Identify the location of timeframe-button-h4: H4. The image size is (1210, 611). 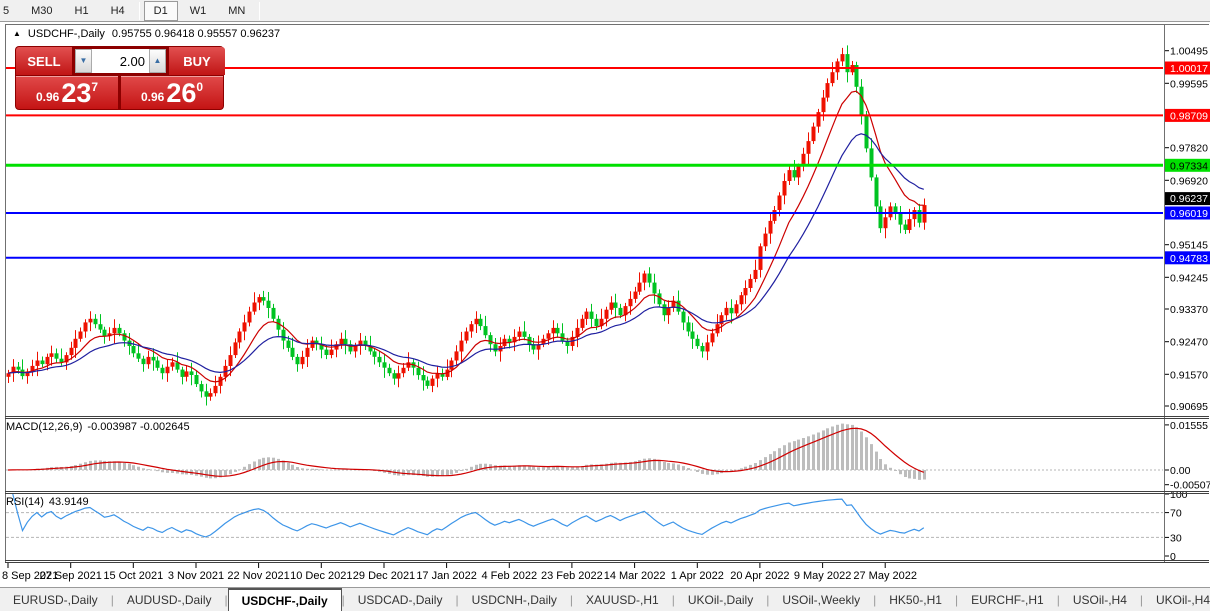
(118, 11).